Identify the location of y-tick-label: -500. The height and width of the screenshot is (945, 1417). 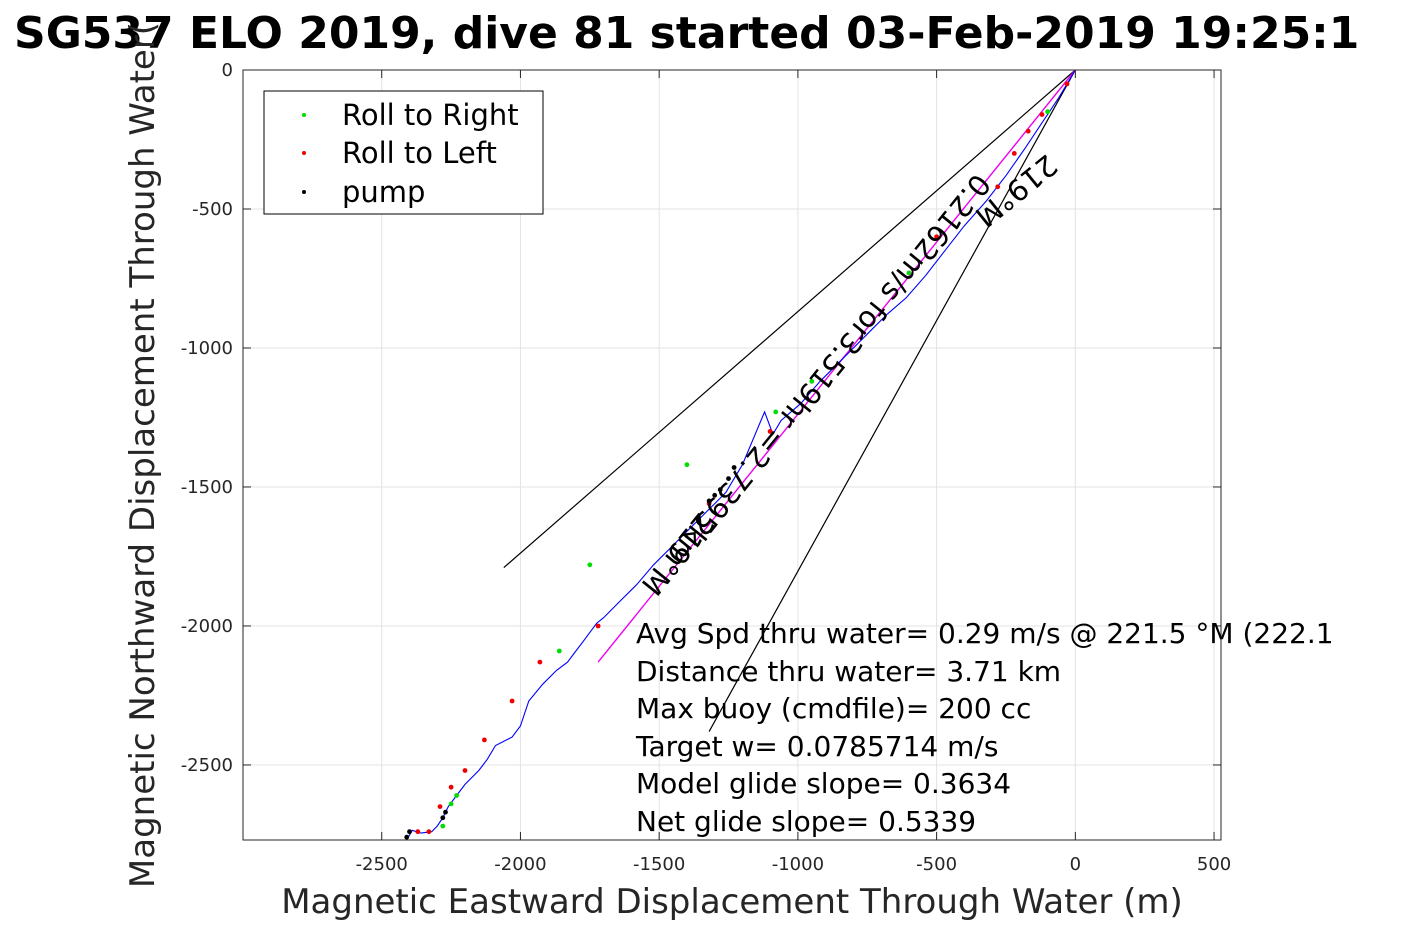
(212, 209).